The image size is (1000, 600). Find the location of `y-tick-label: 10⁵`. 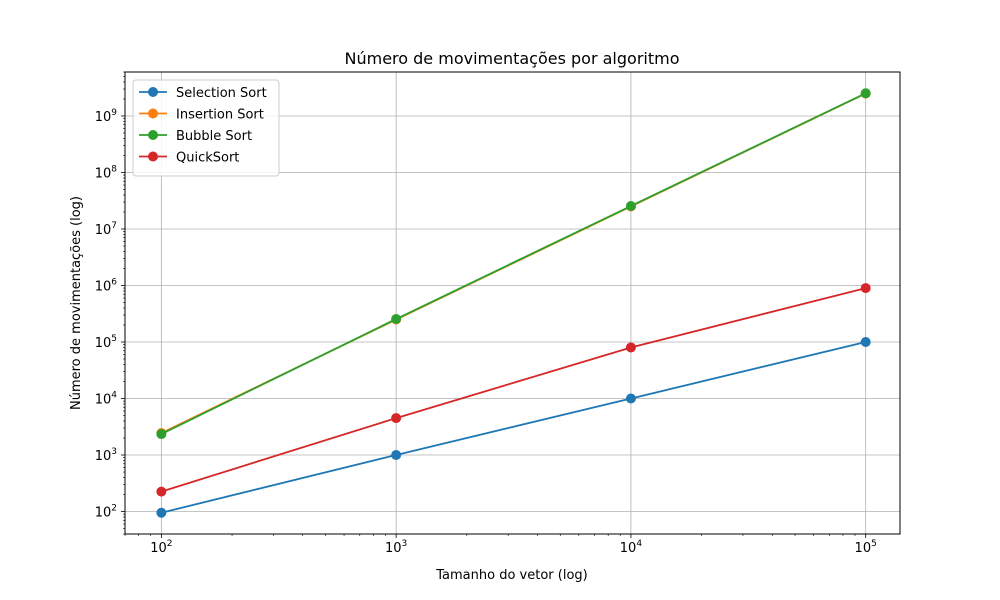

y-tick-label: 10⁵ is located at coordinates (106, 342).